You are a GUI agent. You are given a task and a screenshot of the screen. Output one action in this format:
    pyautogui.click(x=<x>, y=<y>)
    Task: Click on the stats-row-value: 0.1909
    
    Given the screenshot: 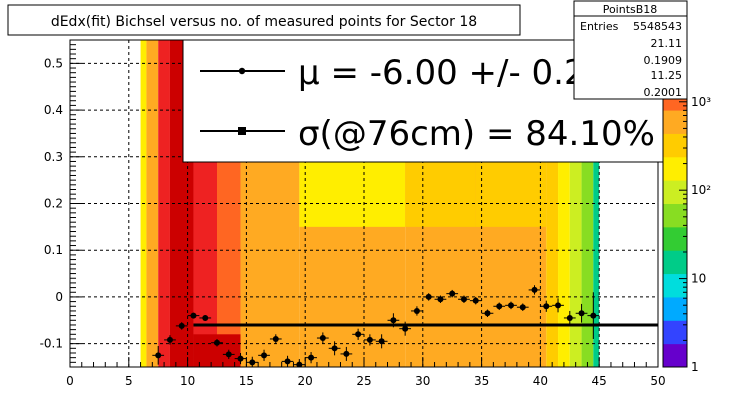 What is the action you would take?
    pyautogui.click(x=663, y=60)
    